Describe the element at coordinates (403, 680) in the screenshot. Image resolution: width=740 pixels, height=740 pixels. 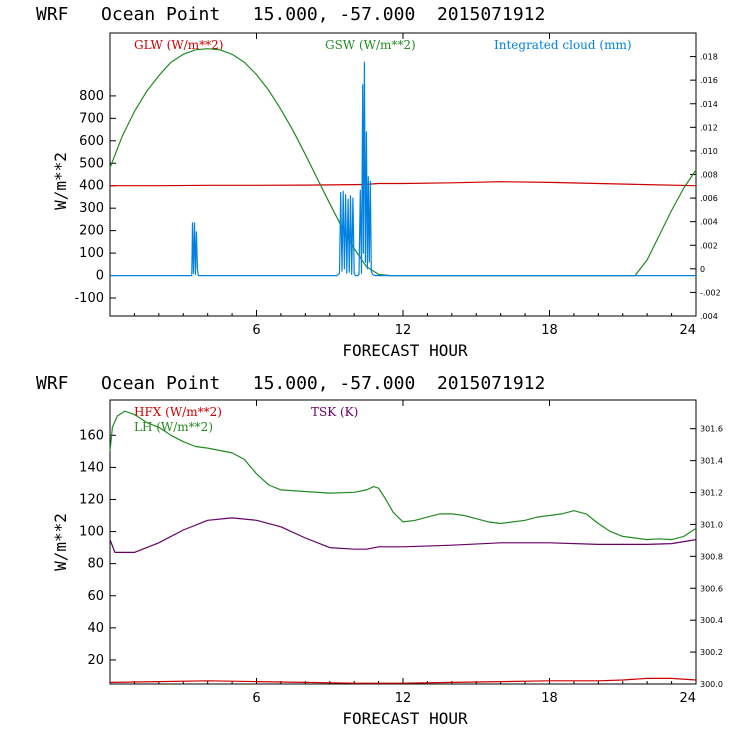
I see `series-hfx-line` at that location.